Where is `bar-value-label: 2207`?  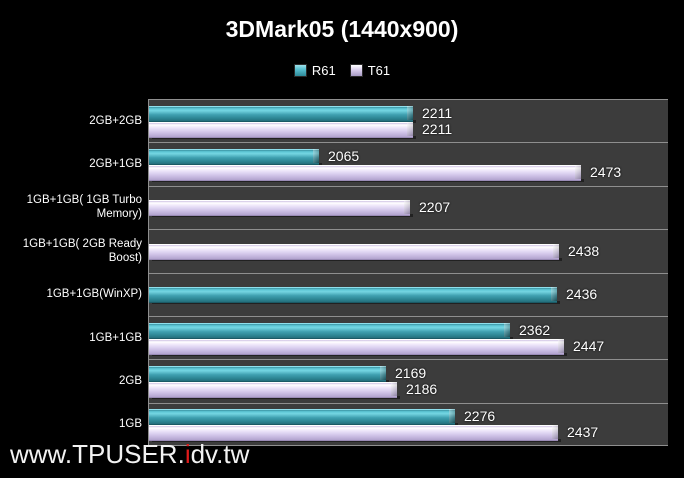 bar-value-label: 2207 is located at coordinates (435, 207).